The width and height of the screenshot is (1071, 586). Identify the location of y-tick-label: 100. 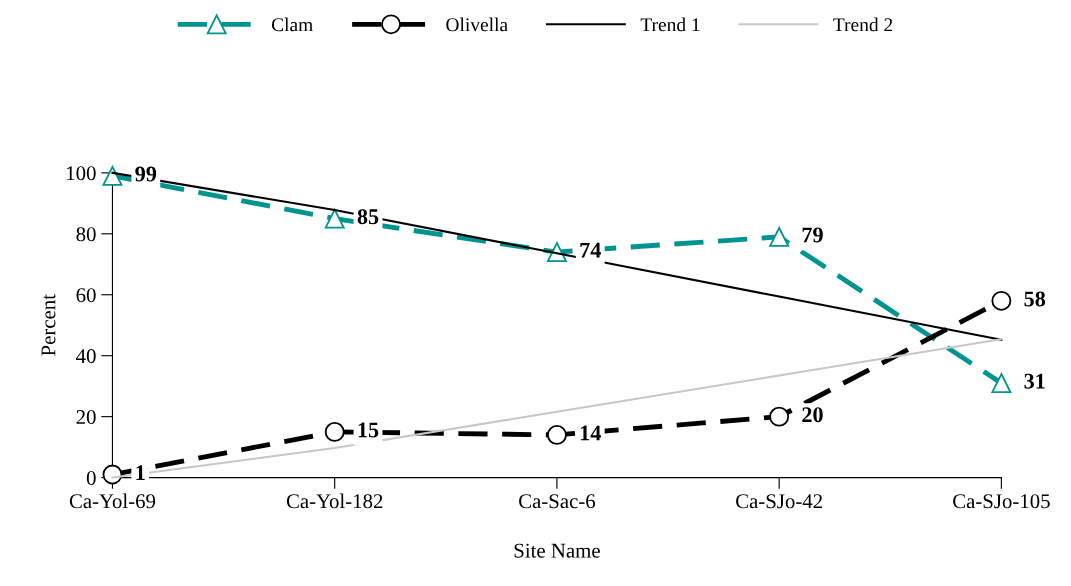
(81, 173).